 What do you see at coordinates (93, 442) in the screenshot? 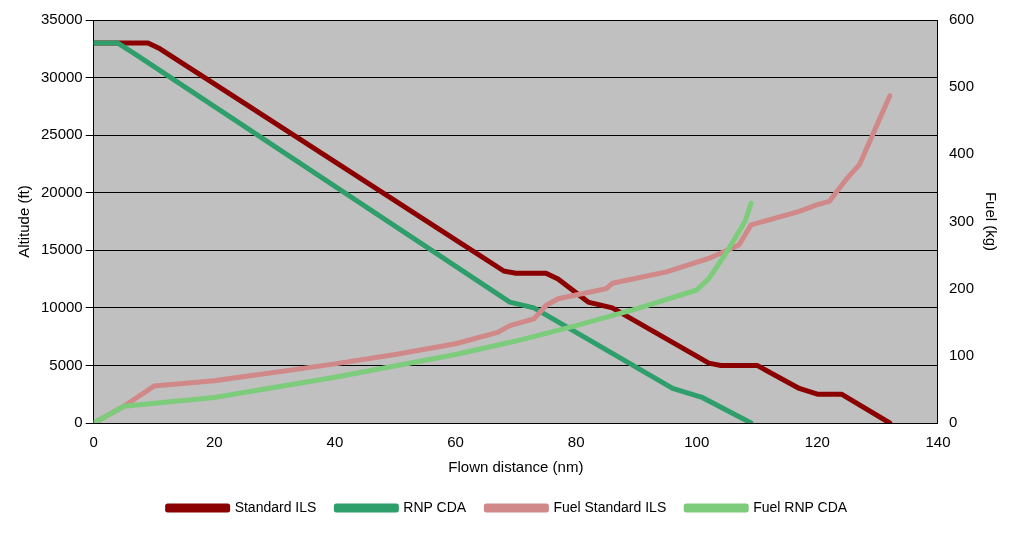
I see `x-tick-label: 0` at bounding box center [93, 442].